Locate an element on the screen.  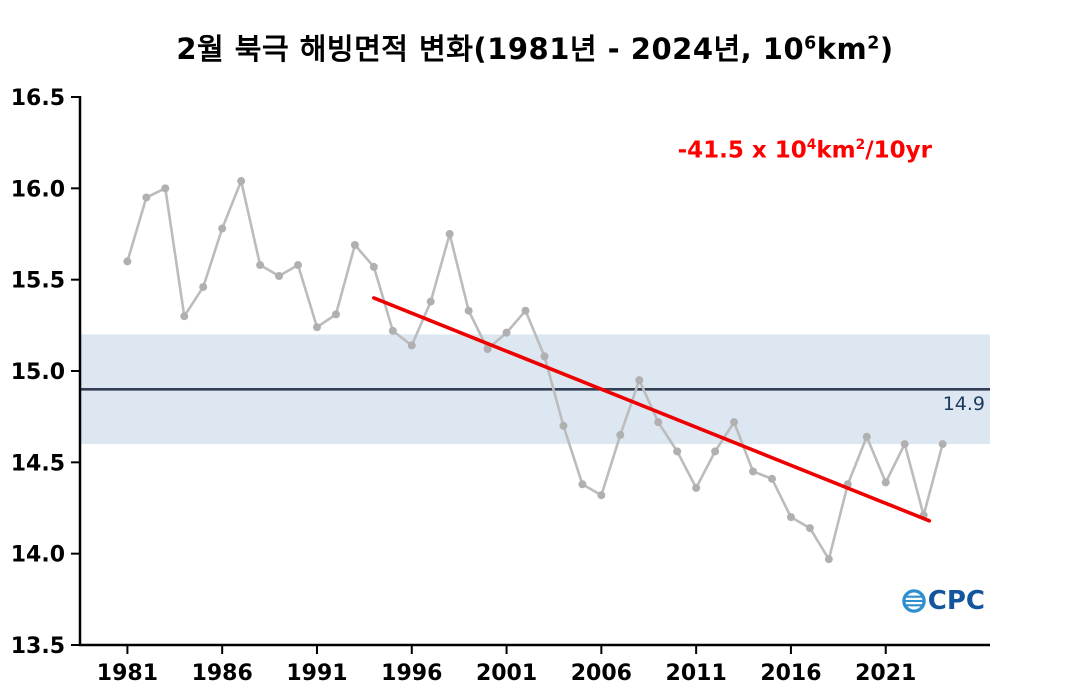
x-tick-label: 2001 is located at coordinates (506, 673).